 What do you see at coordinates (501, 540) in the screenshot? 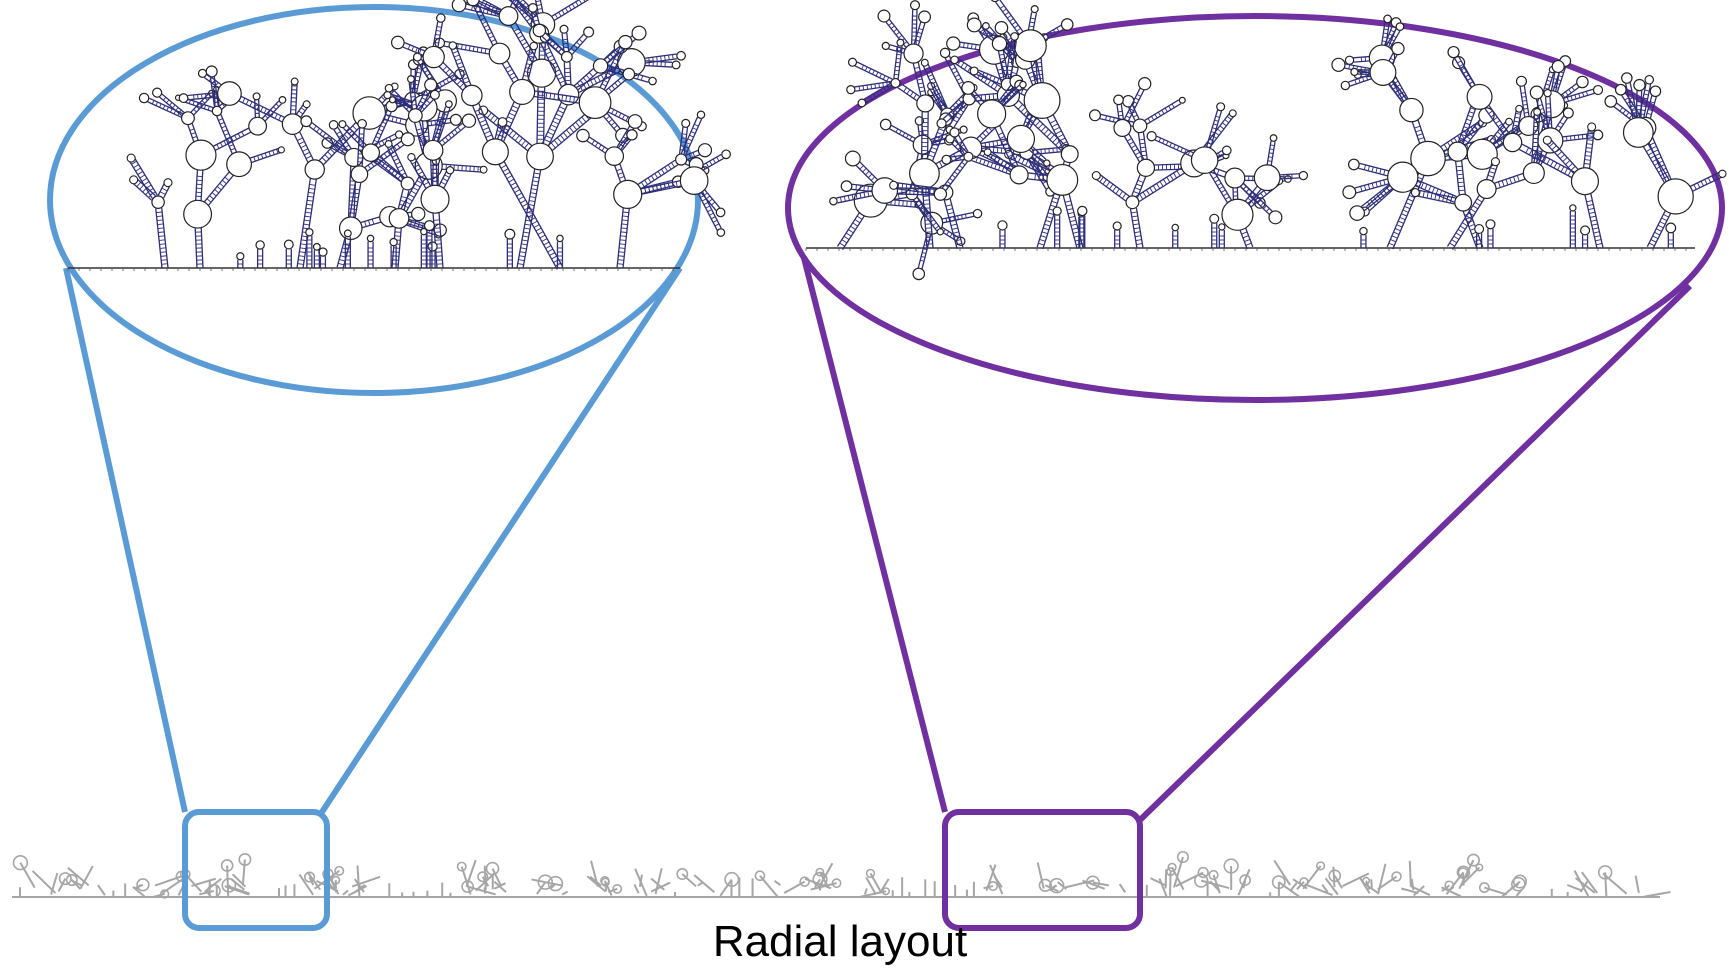
I see `blue-zoom-connector-right` at bounding box center [501, 540].